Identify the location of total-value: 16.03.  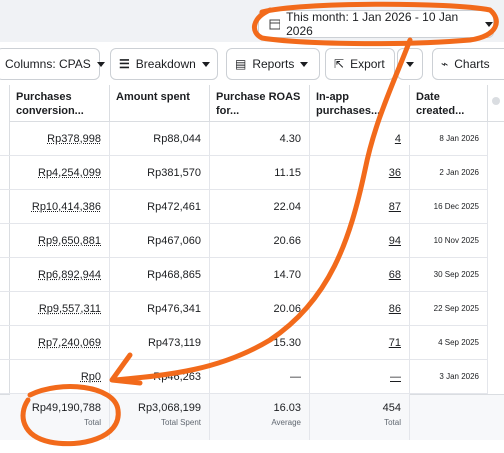
(287, 408).